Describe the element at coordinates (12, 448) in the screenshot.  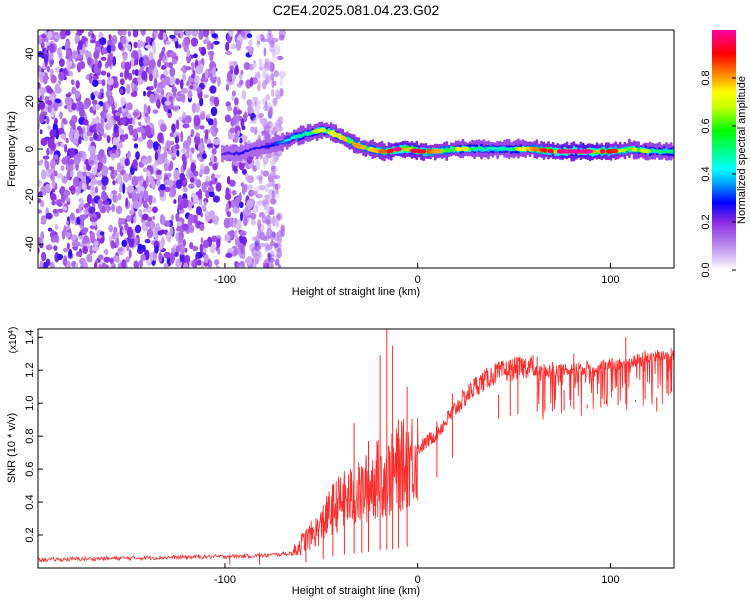
I see `snr-y-label: SNR (10 * v/v)` at that location.